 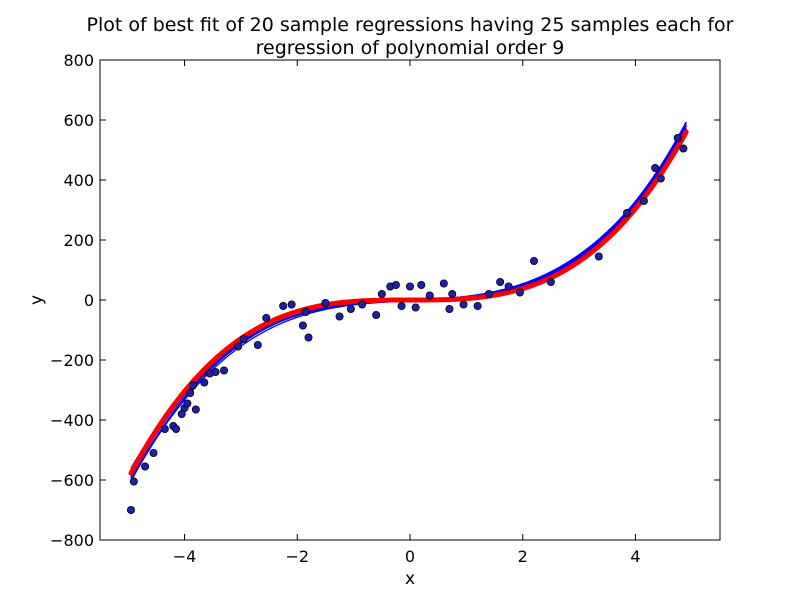 I want to click on x-tick-label-5: 4, so click(x=635, y=556).